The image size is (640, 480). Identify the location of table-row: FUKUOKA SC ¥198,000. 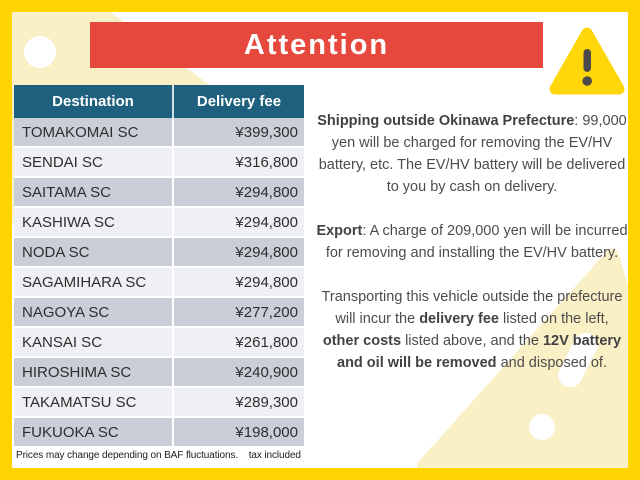
(159, 433).